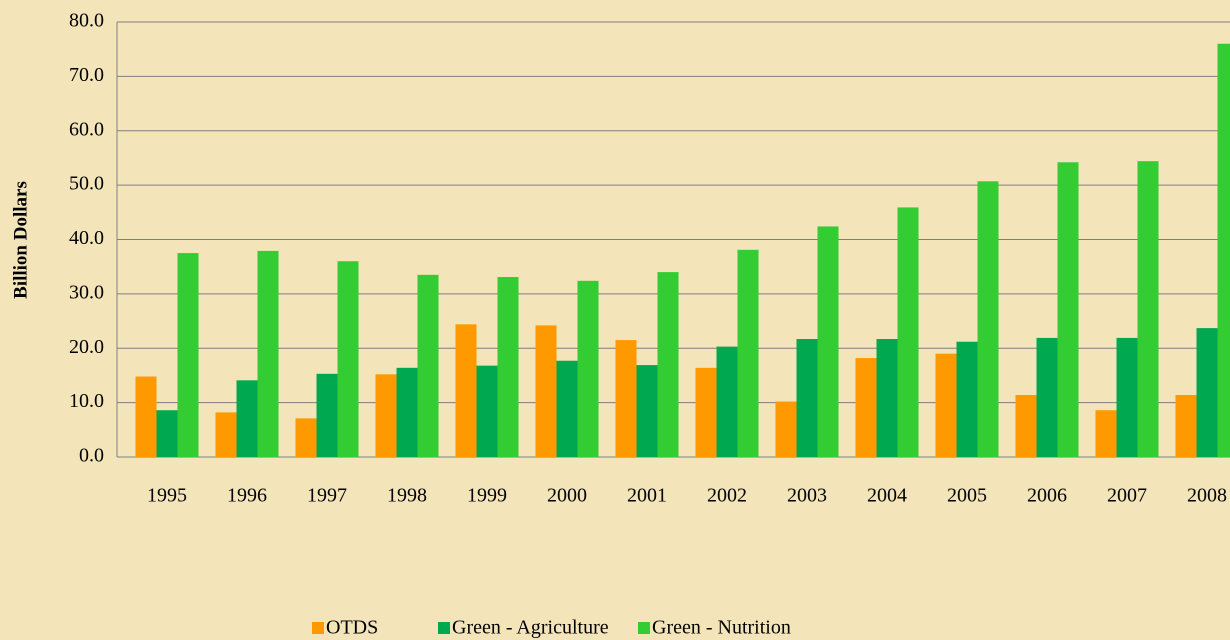 The height and width of the screenshot is (640, 1230). What do you see at coordinates (86, 75) in the screenshot?
I see `y-tick-label: 70.0` at bounding box center [86, 75].